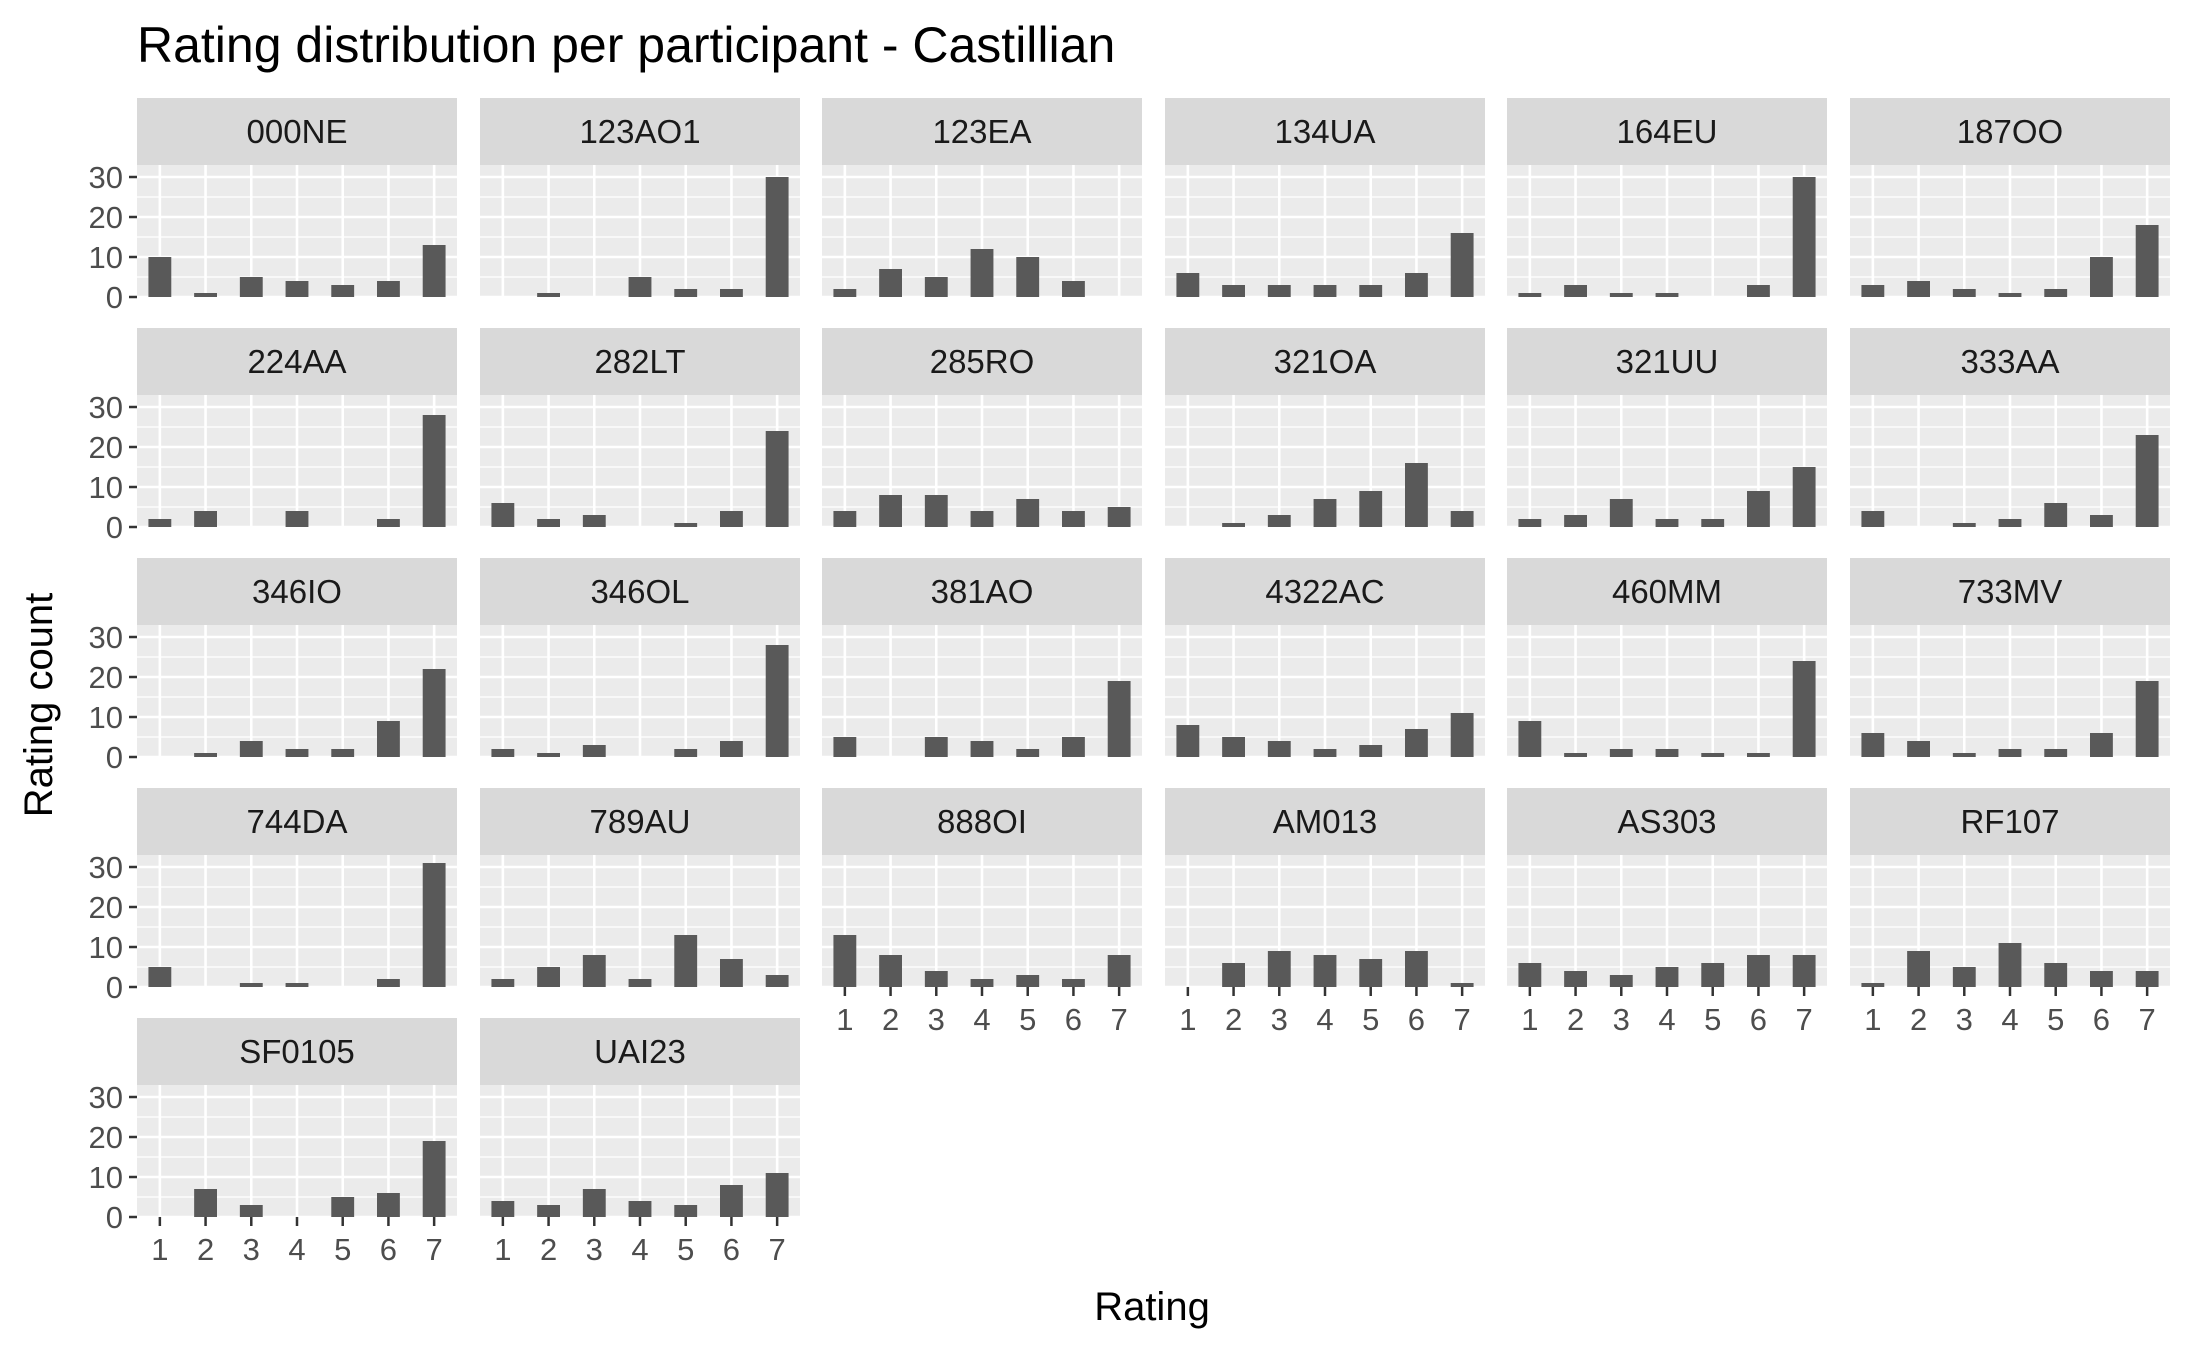 The image size is (2187, 1350). What do you see at coordinates (273, 896) in the screenshot?
I see `facet-panel: 744DA 0 10 20 30` at bounding box center [273, 896].